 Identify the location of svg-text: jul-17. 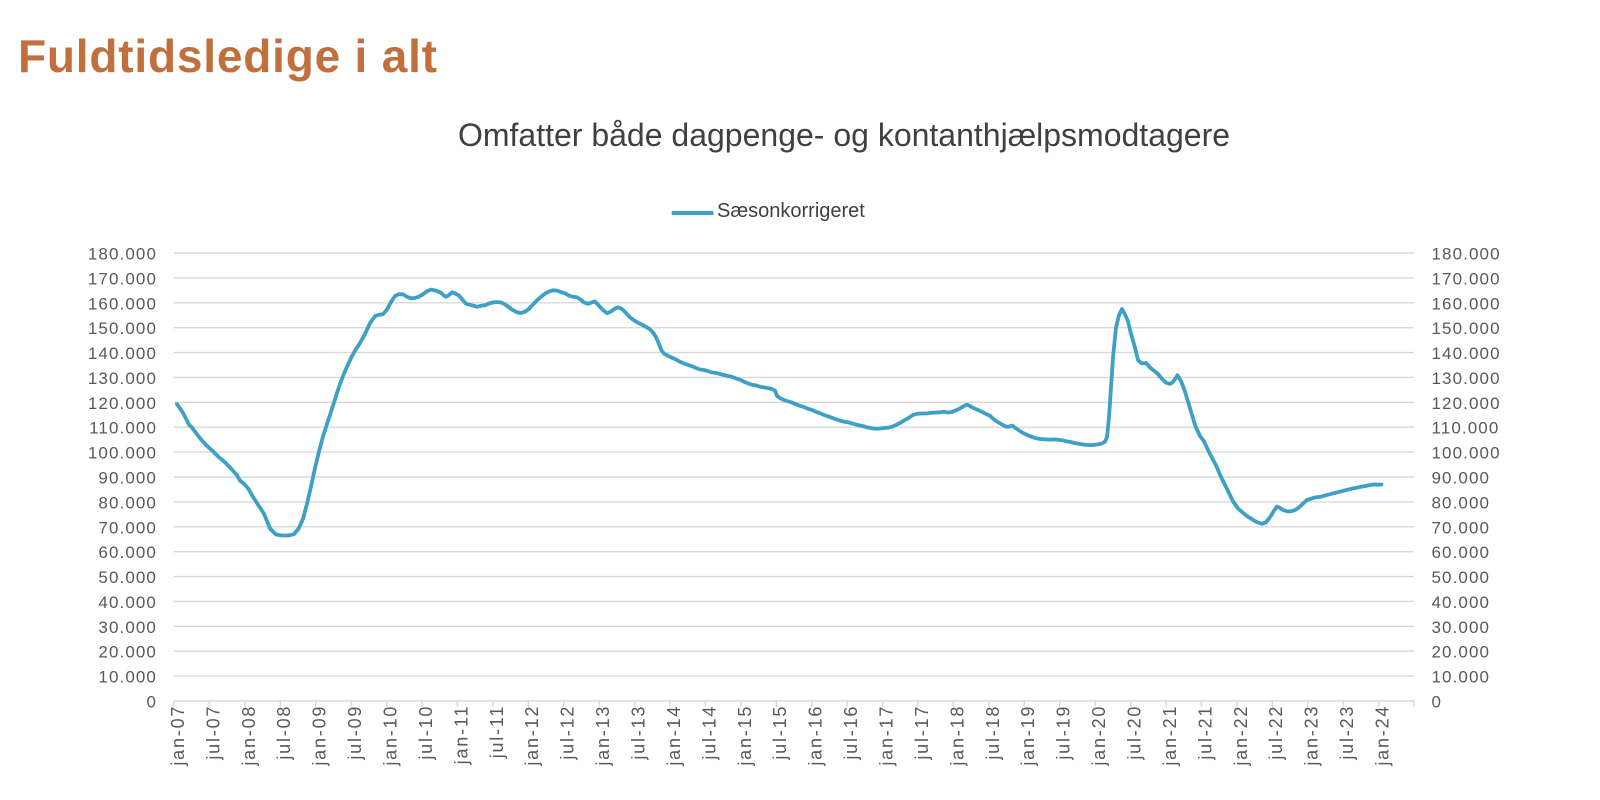
(922, 733).